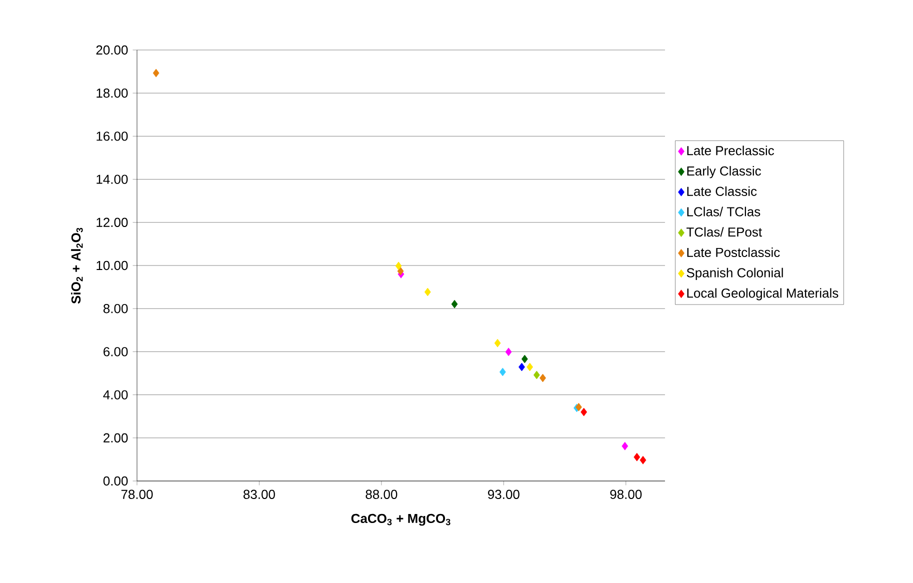 This screenshot has width=913, height=583. What do you see at coordinates (112, 50) in the screenshot?
I see `y-tick-label: 20.00` at bounding box center [112, 50].